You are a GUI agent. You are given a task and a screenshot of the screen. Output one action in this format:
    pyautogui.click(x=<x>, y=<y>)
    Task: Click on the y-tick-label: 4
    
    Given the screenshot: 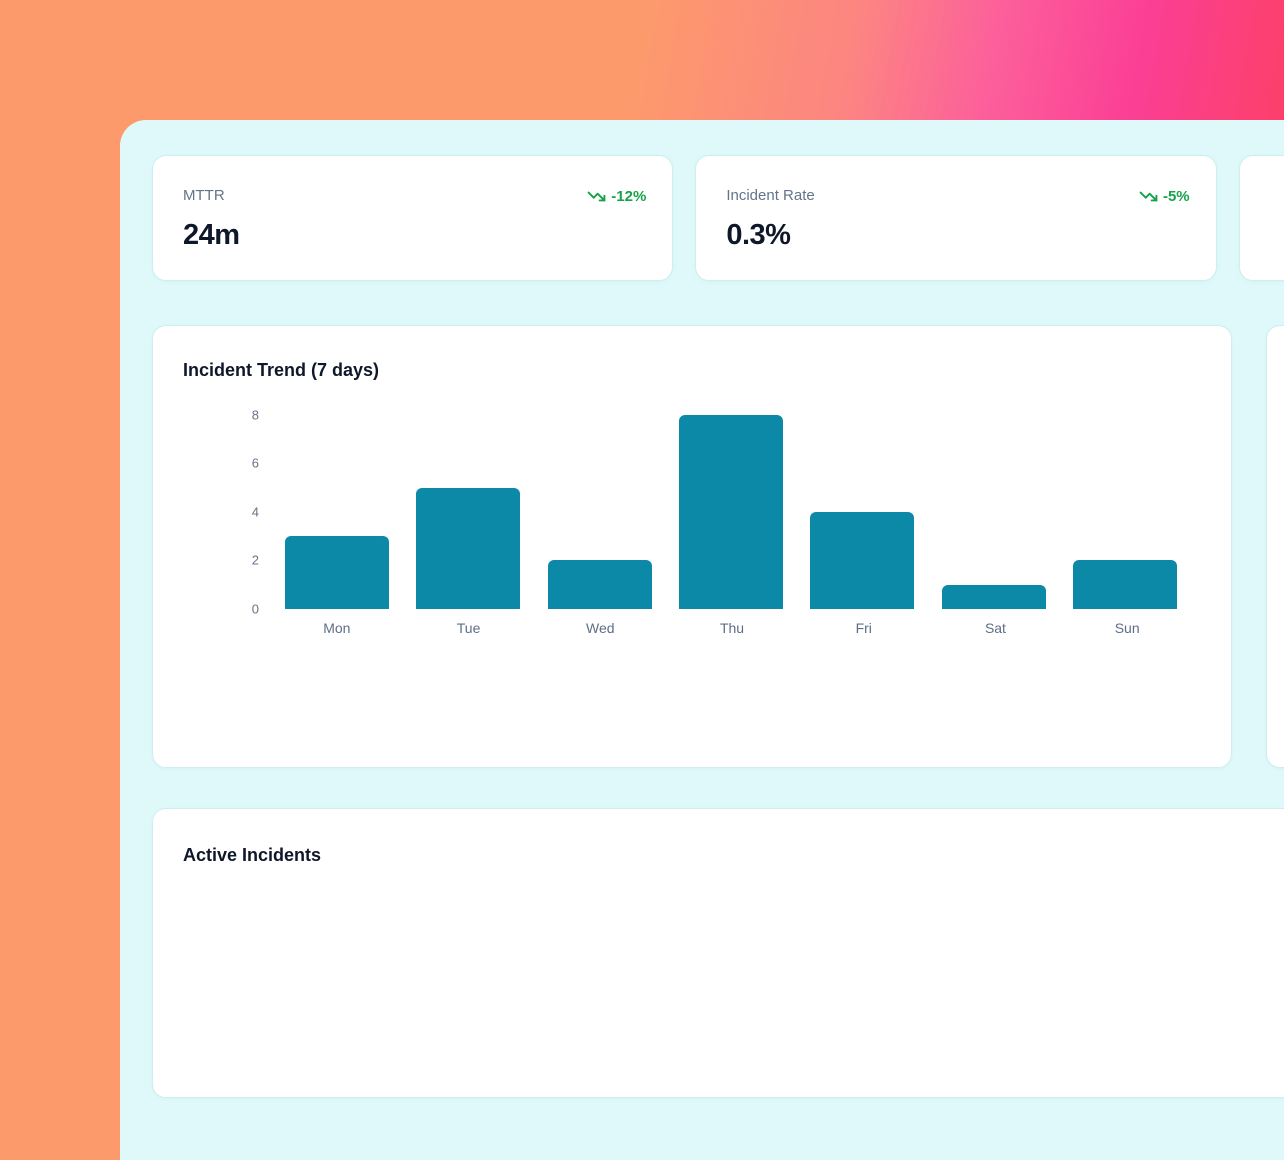 What is the action you would take?
    pyautogui.click(x=255, y=512)
    